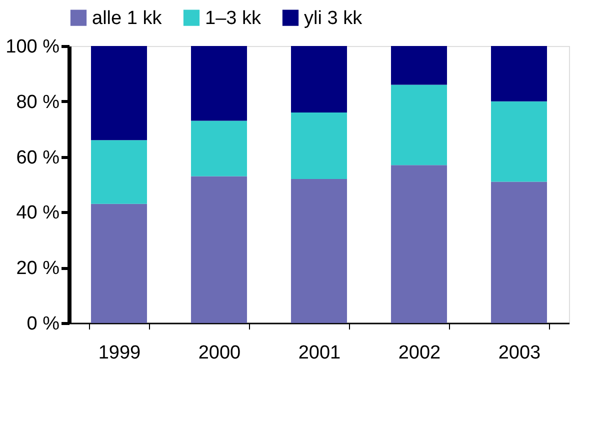 The width and height of the screenshot is (608, 426). What do you see at coordinates (219, 353) in the screenshot?
I see `x-tick-label: 2000` at bounding box center [219, 353].